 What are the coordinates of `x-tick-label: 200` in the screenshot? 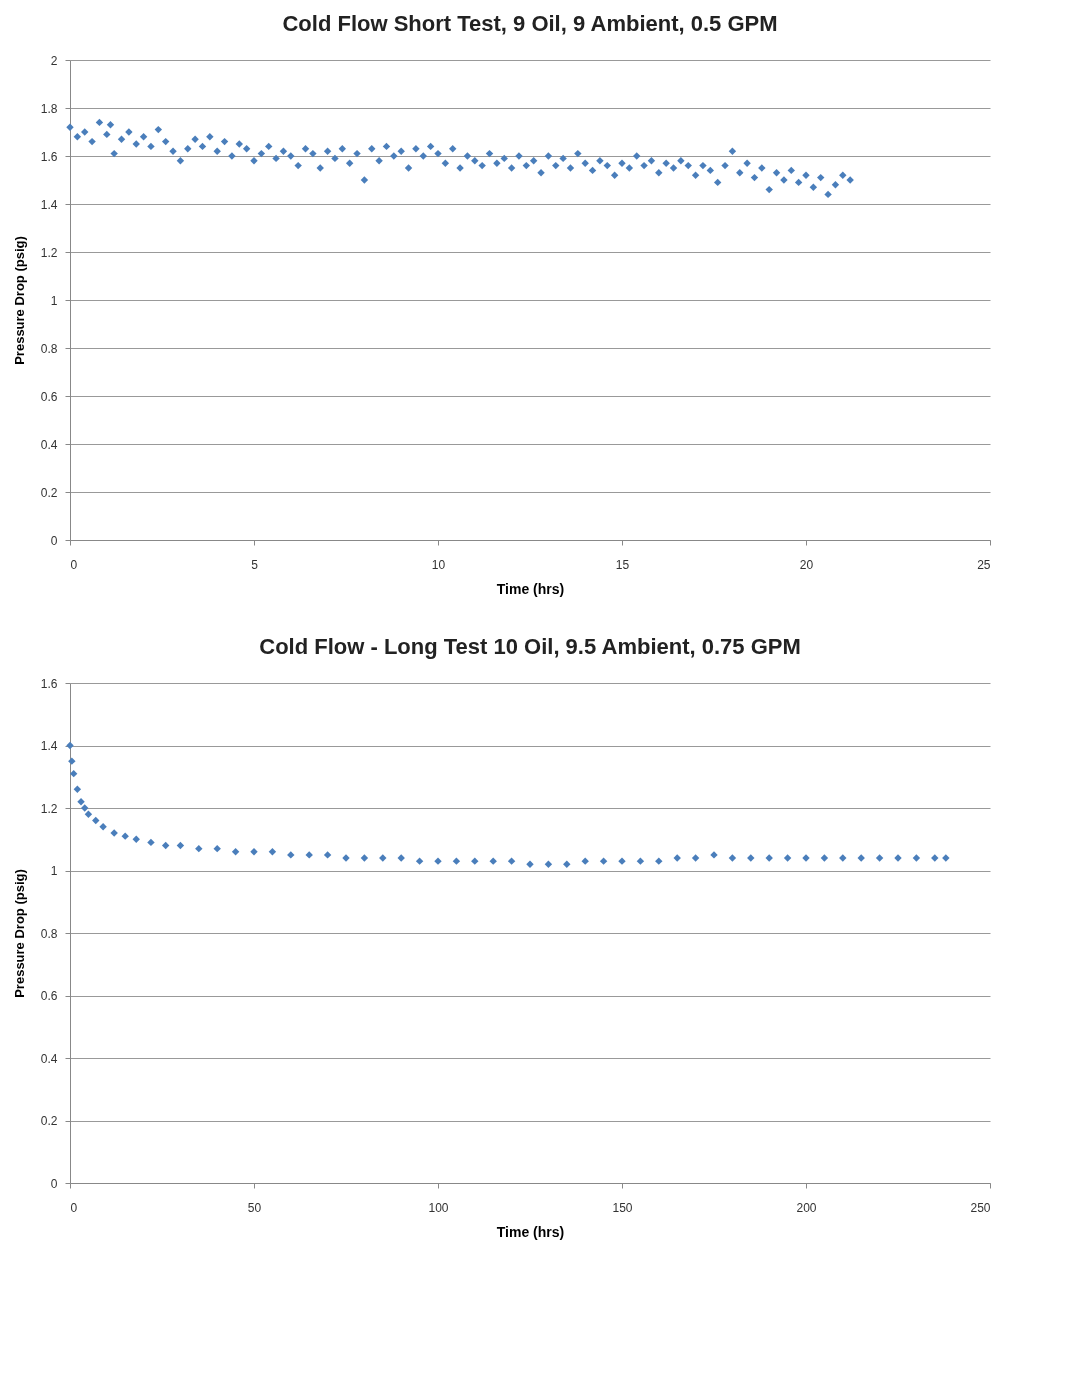 It's located at (806, 1207).